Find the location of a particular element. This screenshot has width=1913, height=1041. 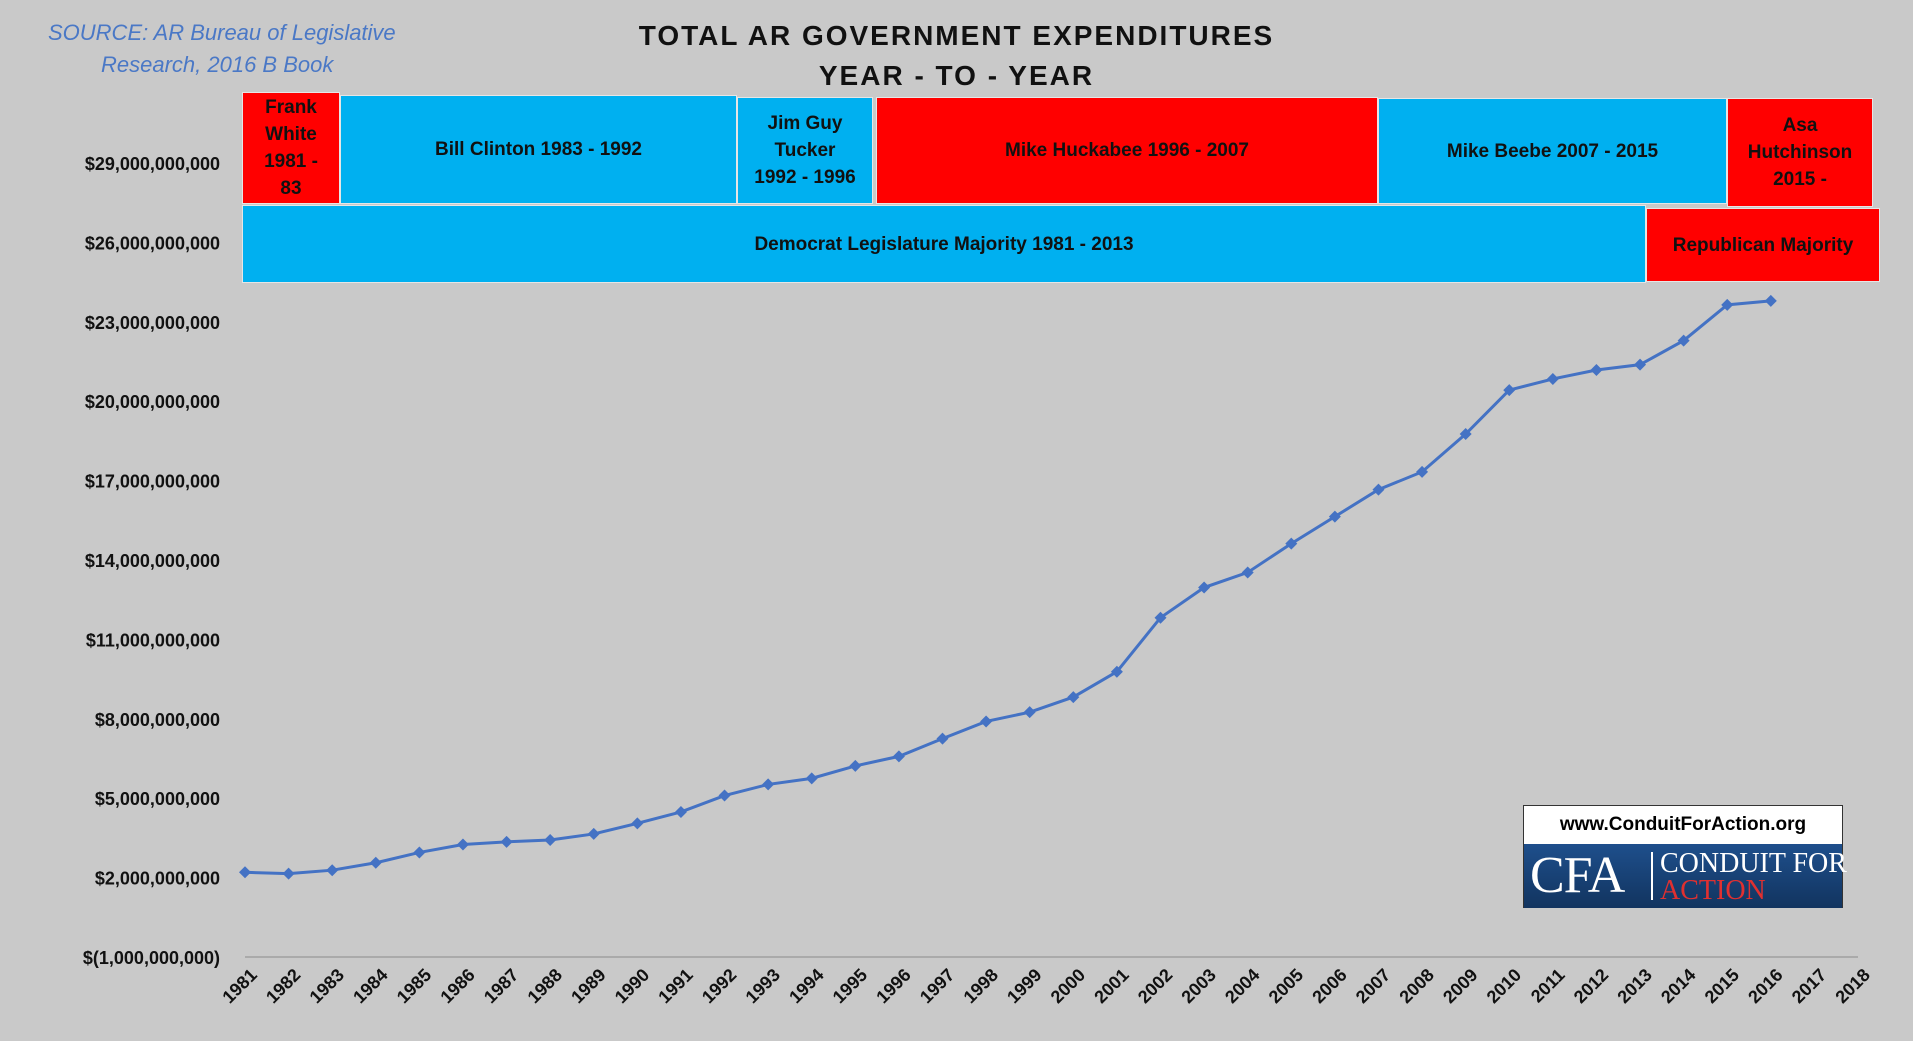

x-tick-label: 2014 is located at coordinates (1678, 986).